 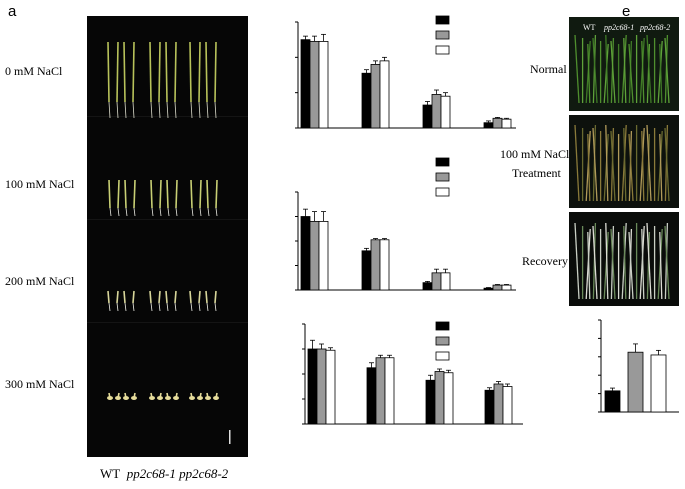 What do you see at coordinates (151, 473) in the screenshot?
I see `caption-line-1: pp2c68-1` at bounding box center [151, 473].